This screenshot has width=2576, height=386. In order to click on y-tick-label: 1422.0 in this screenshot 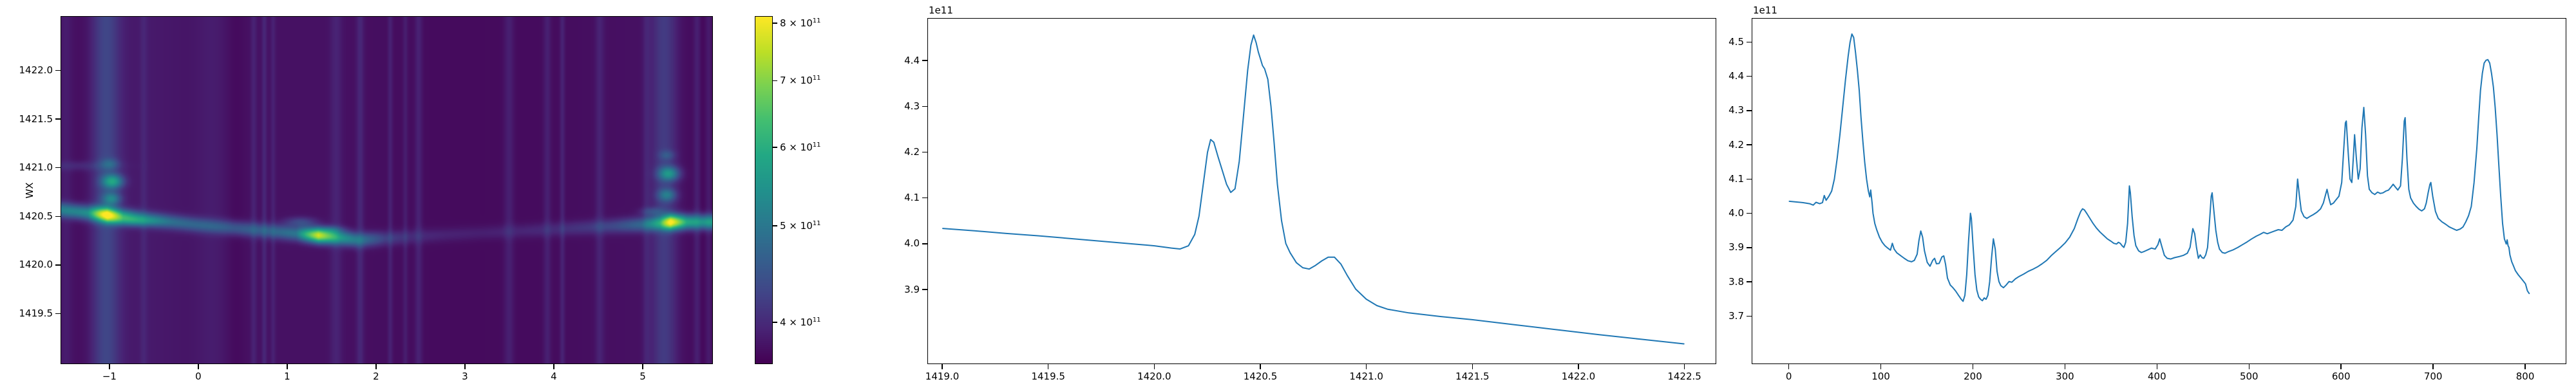, I will do `click(36, 70)`.